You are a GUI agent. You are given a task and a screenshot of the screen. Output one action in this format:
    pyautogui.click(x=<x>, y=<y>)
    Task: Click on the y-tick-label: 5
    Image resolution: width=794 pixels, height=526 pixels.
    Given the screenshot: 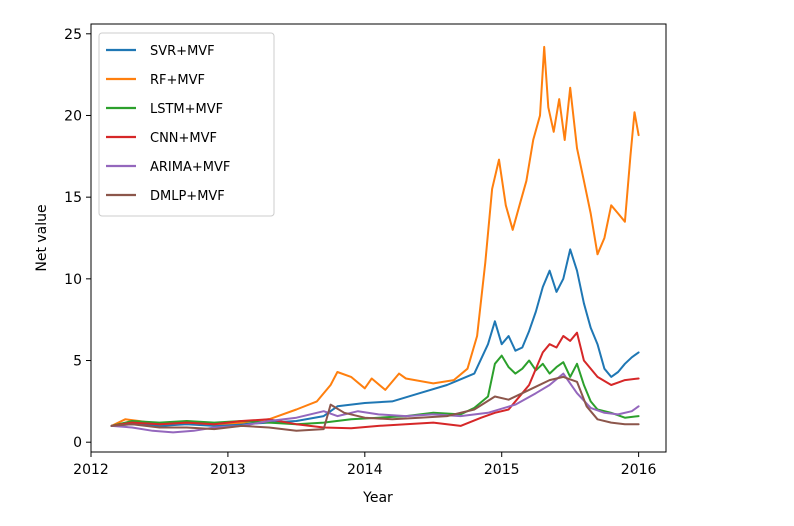 What is the action you would take?
    pyautogui.click(x=77, y=362)
    